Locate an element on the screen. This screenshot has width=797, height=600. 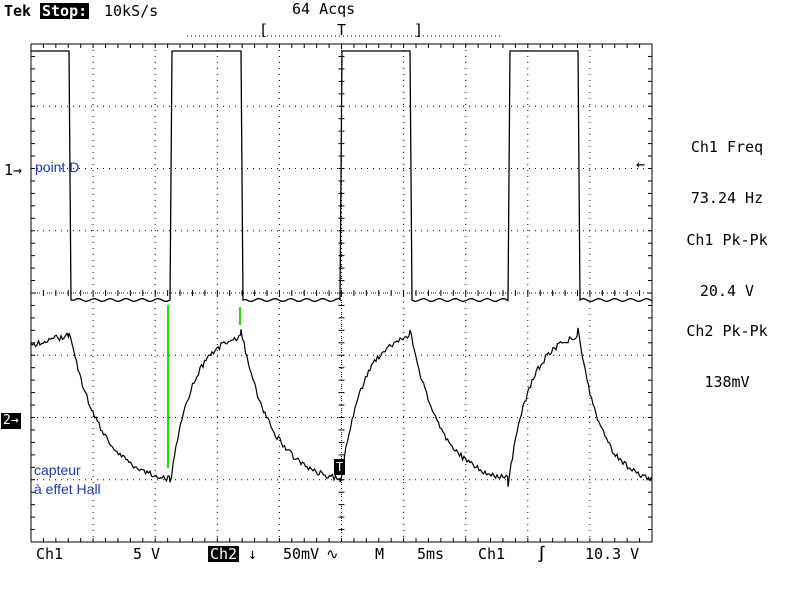
measurement-value: 73.24 Hz is located at coordinates (727, 198).